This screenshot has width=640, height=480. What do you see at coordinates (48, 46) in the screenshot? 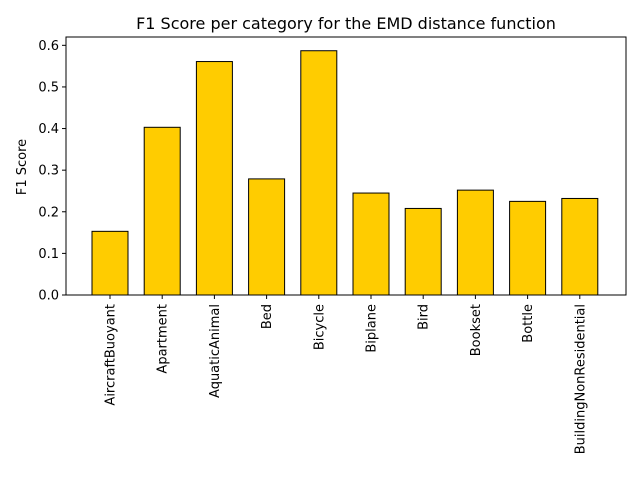
I see `y-tick-label: 0.6` at bounding box center [48, 46].